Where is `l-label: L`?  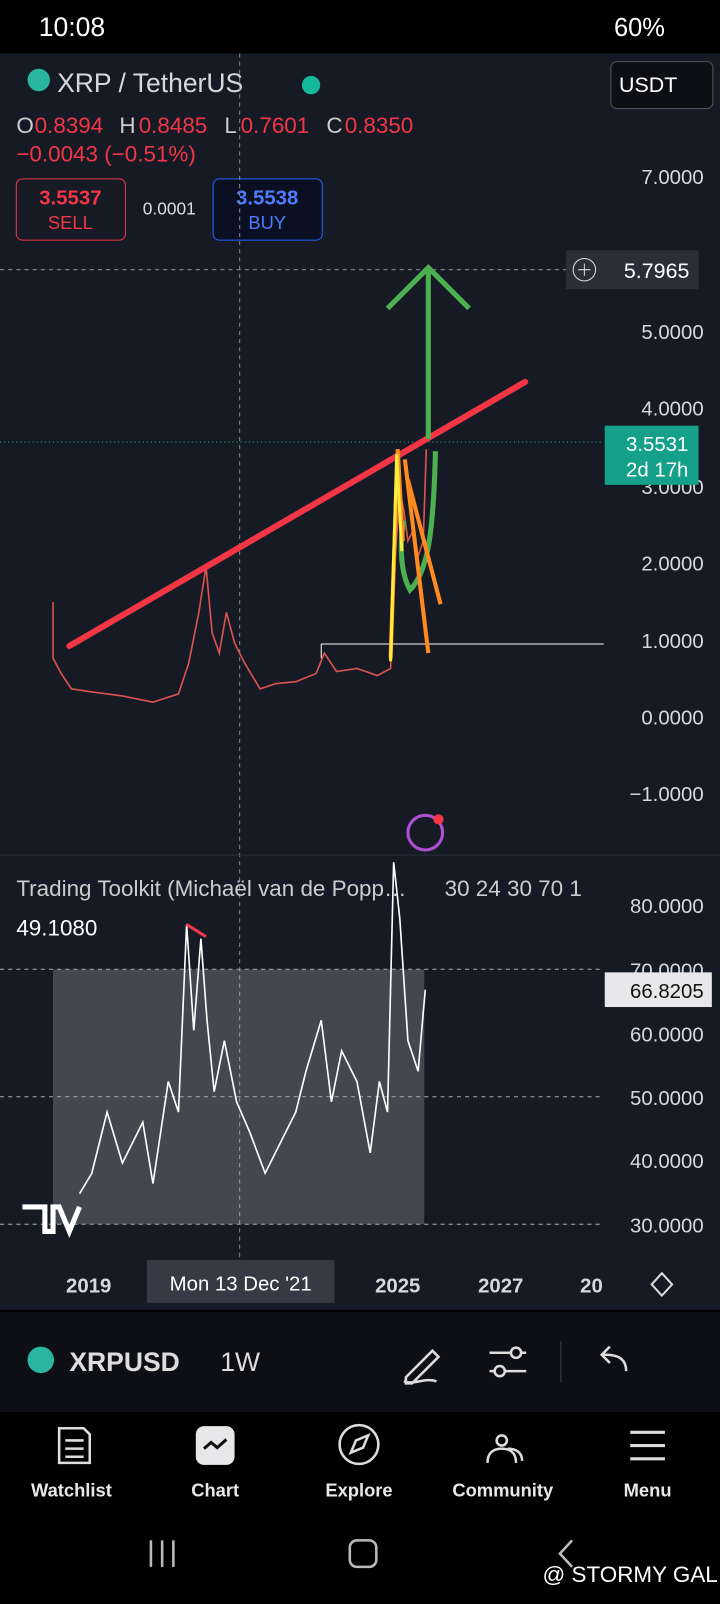
l-label: L is located at coordinates (230, 125).